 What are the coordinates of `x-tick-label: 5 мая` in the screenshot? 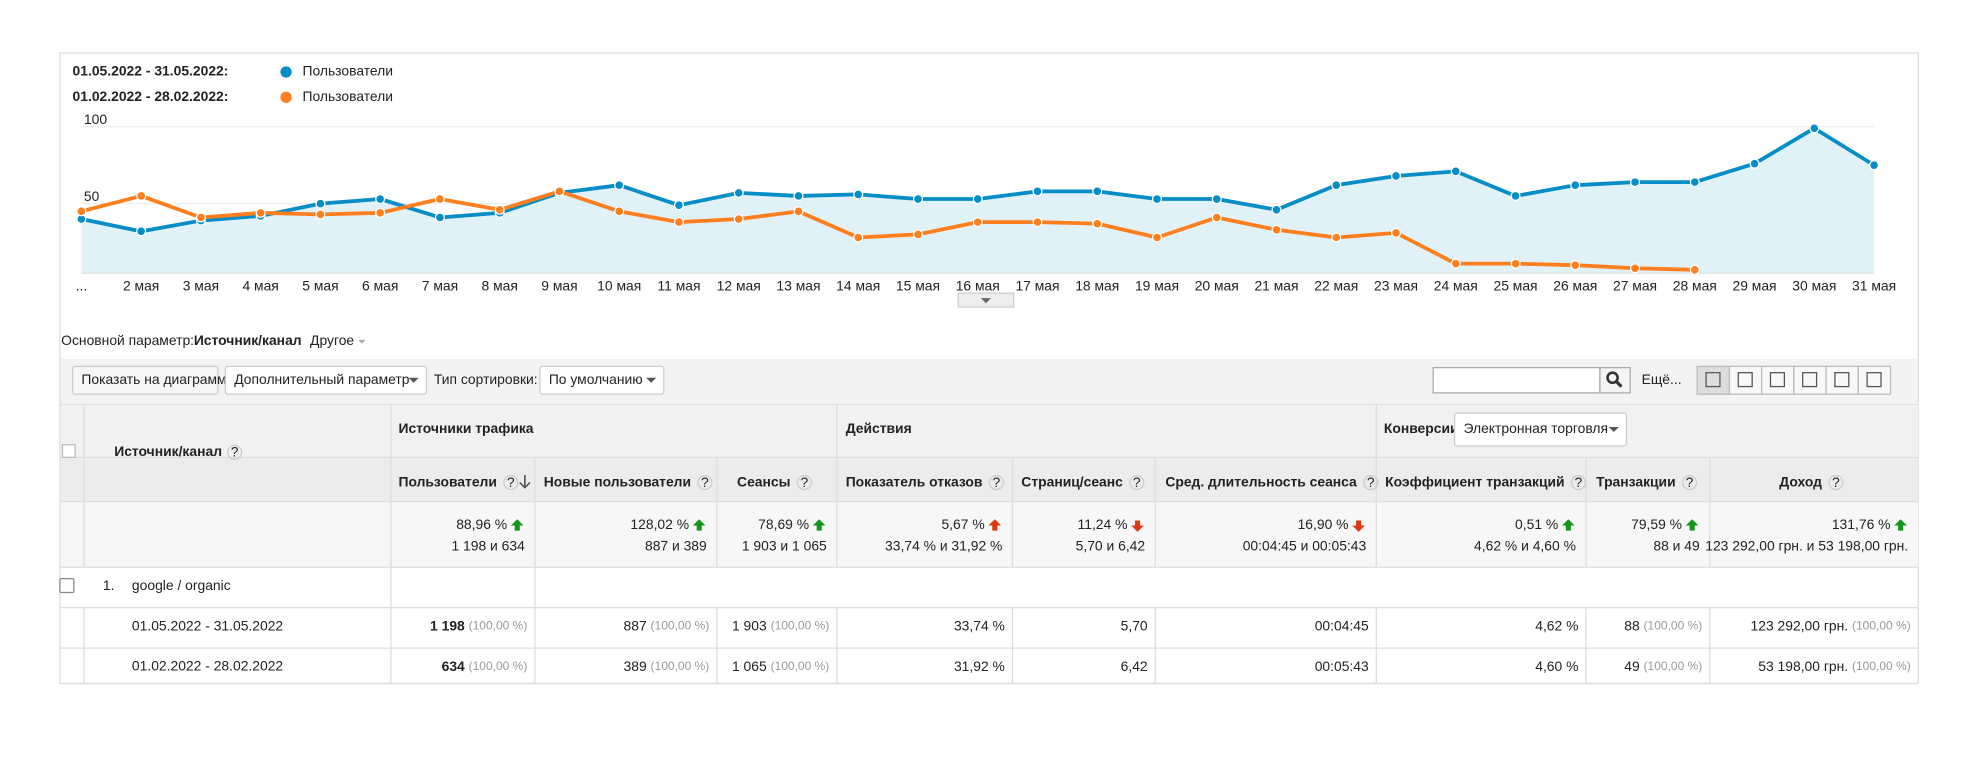 It's located at (320, 285).